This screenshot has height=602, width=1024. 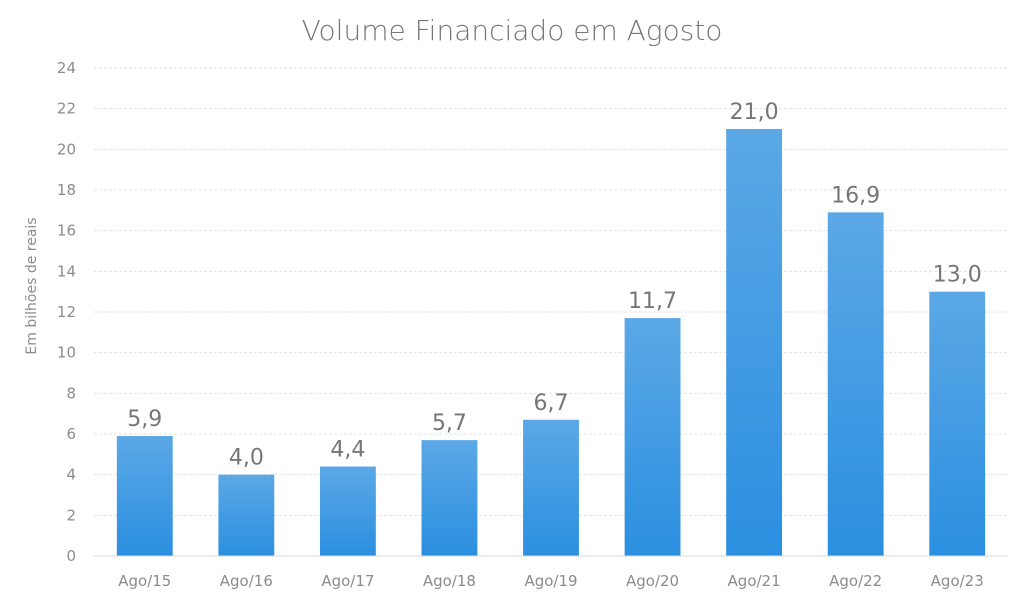 What do you see at coordinates (855, 195) in the screenshot?
I see `data-label: 16,9` at bounding box center [855, 195].